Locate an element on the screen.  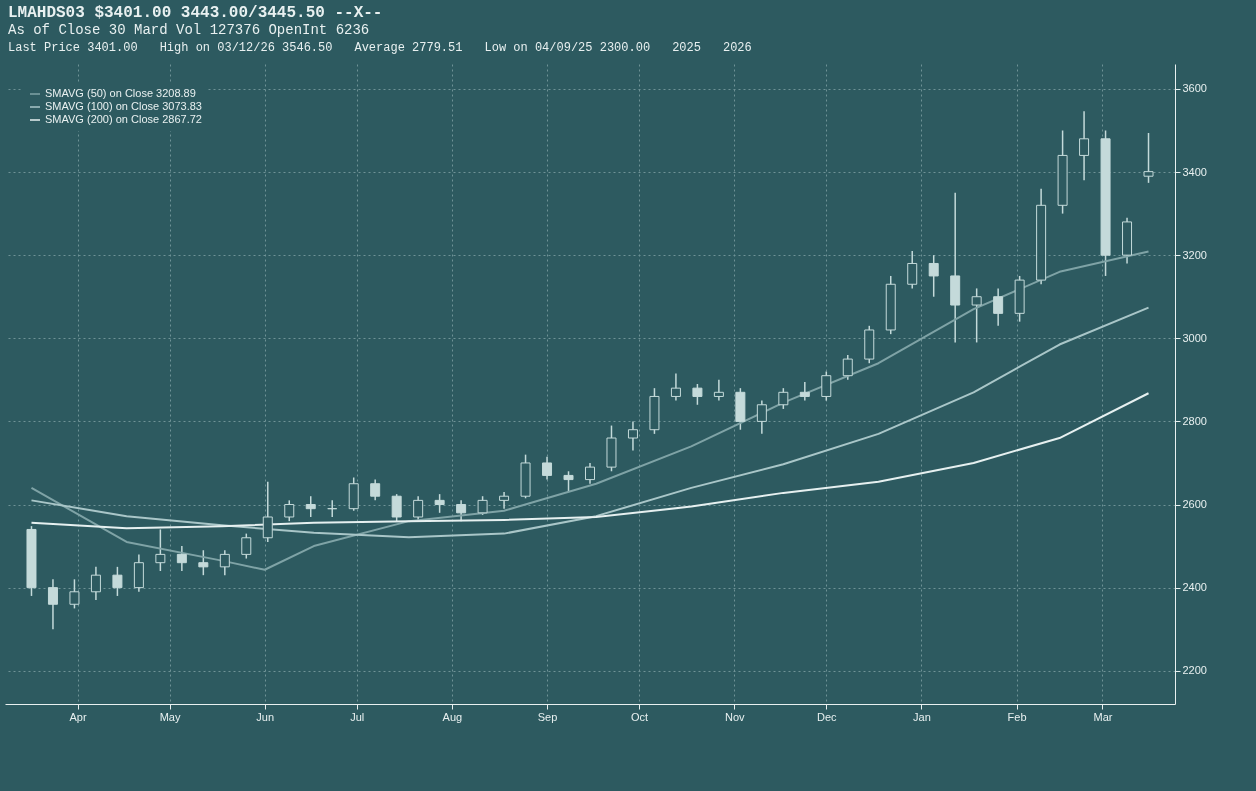
x-tick-label: Jul is located at coordinates (357, 716).